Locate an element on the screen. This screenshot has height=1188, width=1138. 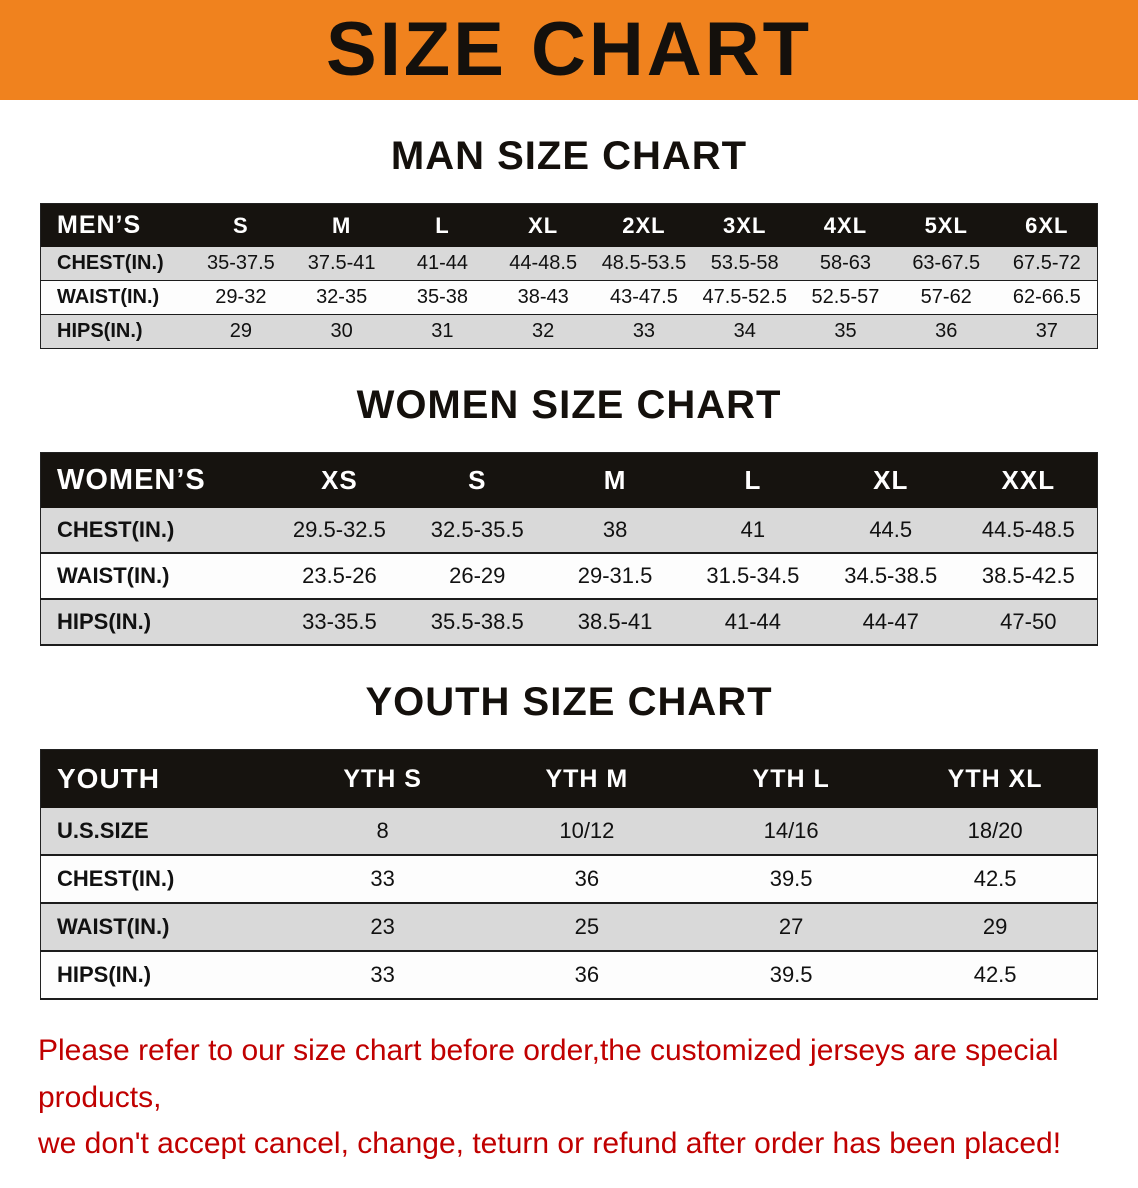
size-value-cell: 37.5-41 is located at coordinates (341, 263).